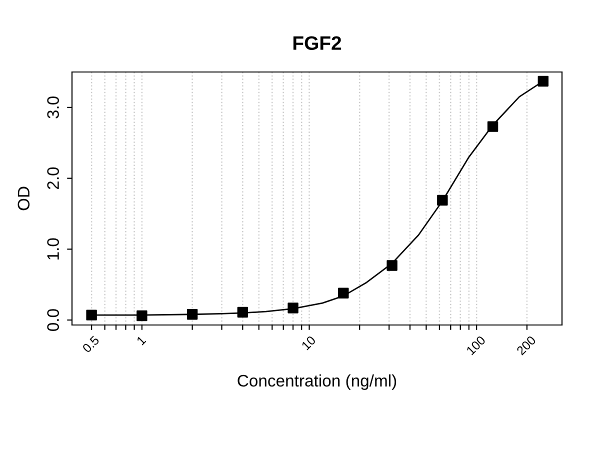  I want to click on x-tick-label: 0.5, so click(91, 344).